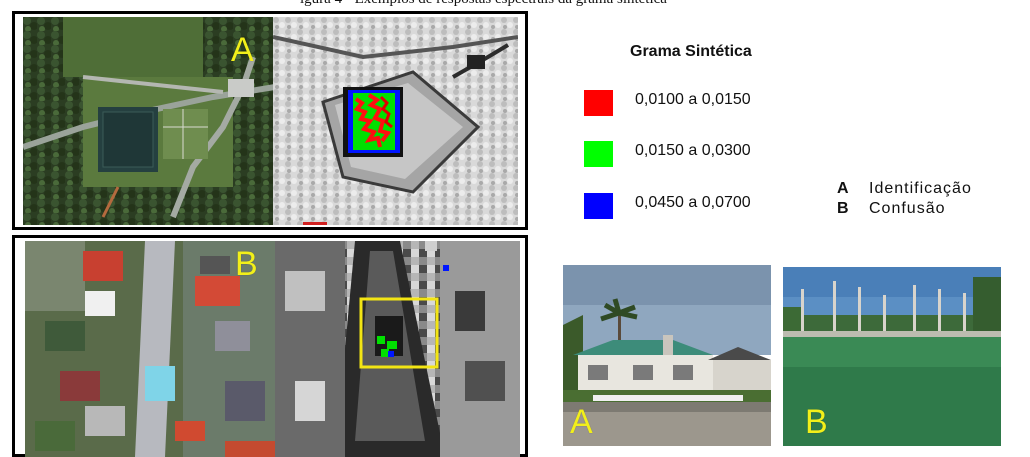 This screenshot has height=457, width=1030. I want to click on key-text: Identificação, so click(920, 188).